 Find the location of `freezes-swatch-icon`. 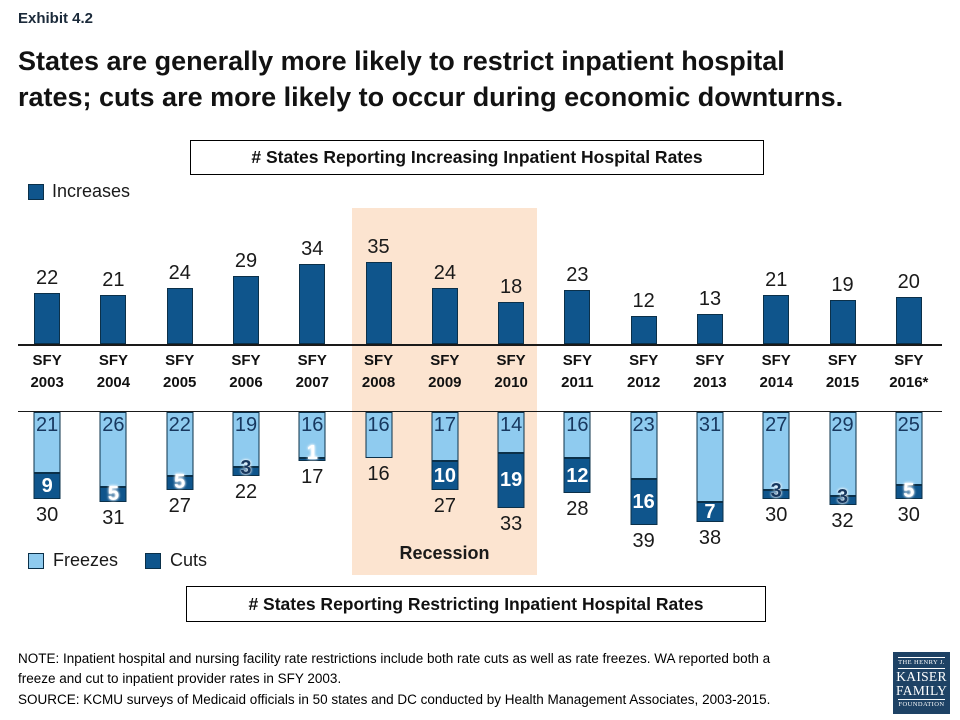

freezes-swatch-icon is located at coordinates (36, 560).